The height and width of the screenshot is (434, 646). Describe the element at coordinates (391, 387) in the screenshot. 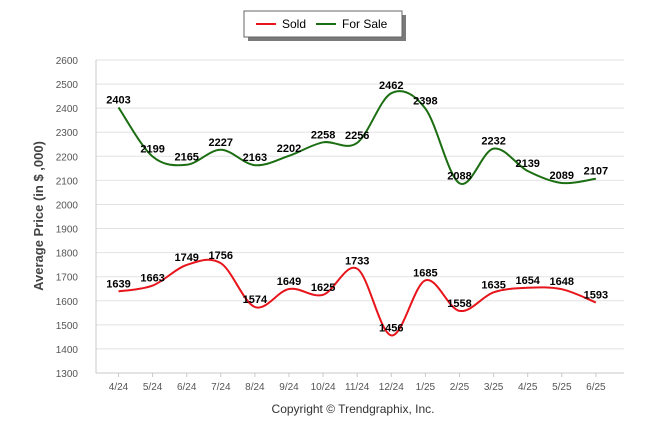

I see `x-tick-12-24: 12/24` at that location.